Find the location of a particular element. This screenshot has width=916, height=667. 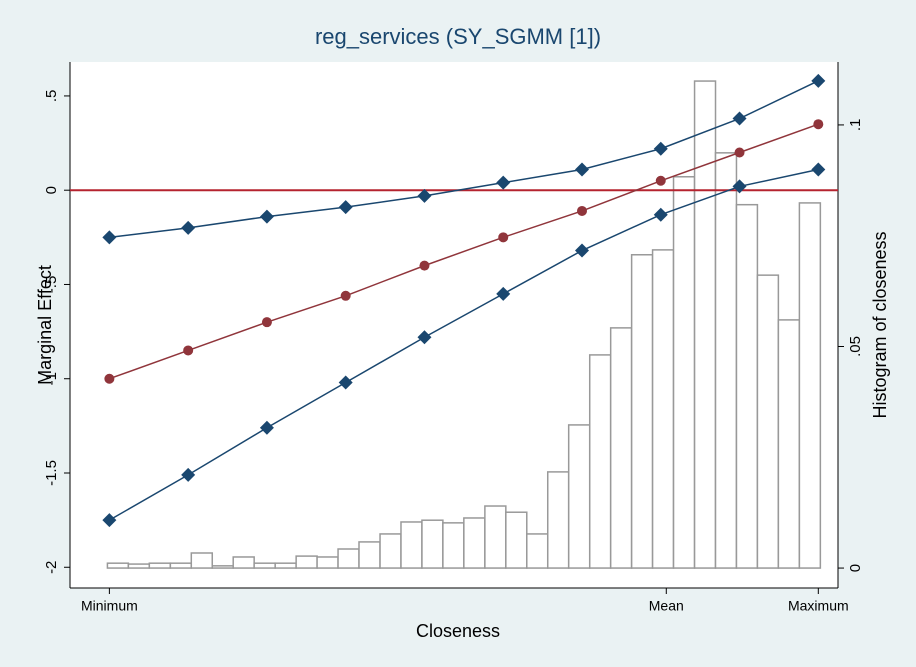

y-tick-label: 0 is located at coordinates (51, 190).